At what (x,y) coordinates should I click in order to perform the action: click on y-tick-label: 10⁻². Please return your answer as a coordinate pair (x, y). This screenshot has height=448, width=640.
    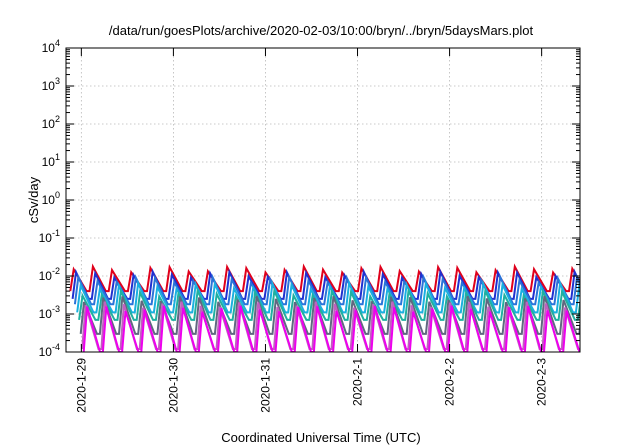
    Looking at the image, I should click on (49, 274).